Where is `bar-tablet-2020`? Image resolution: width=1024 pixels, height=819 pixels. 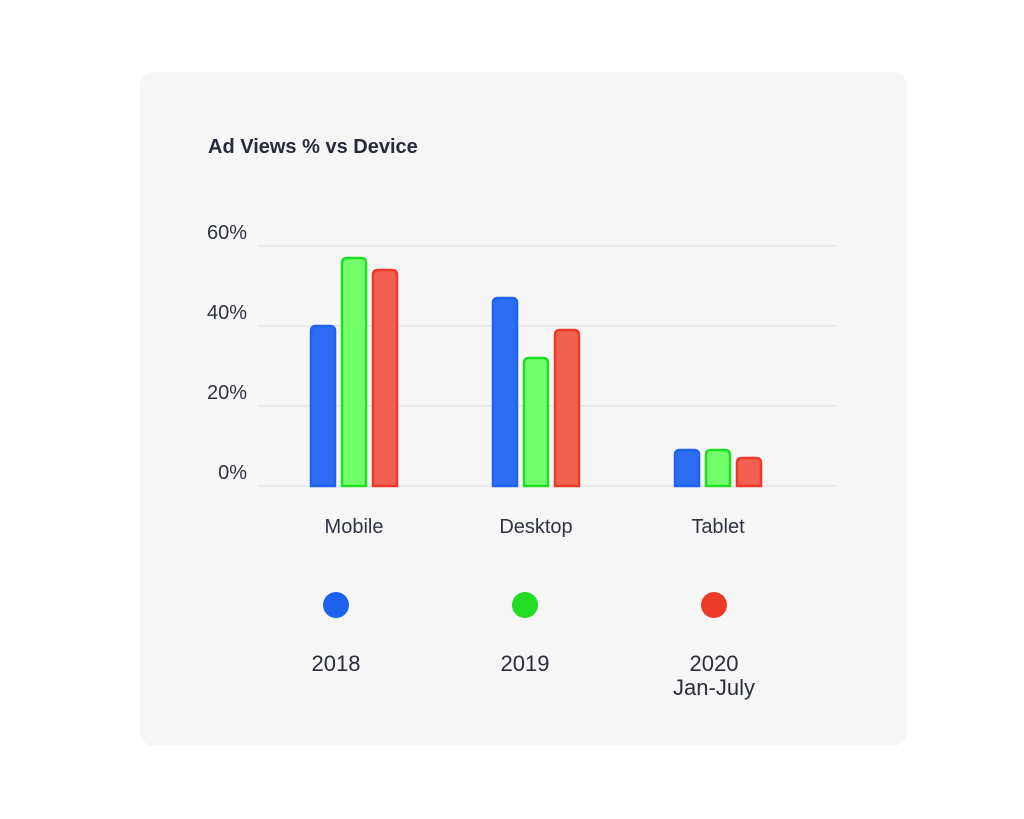
bar-tablet-2020 is located at coordinates (749, 472).